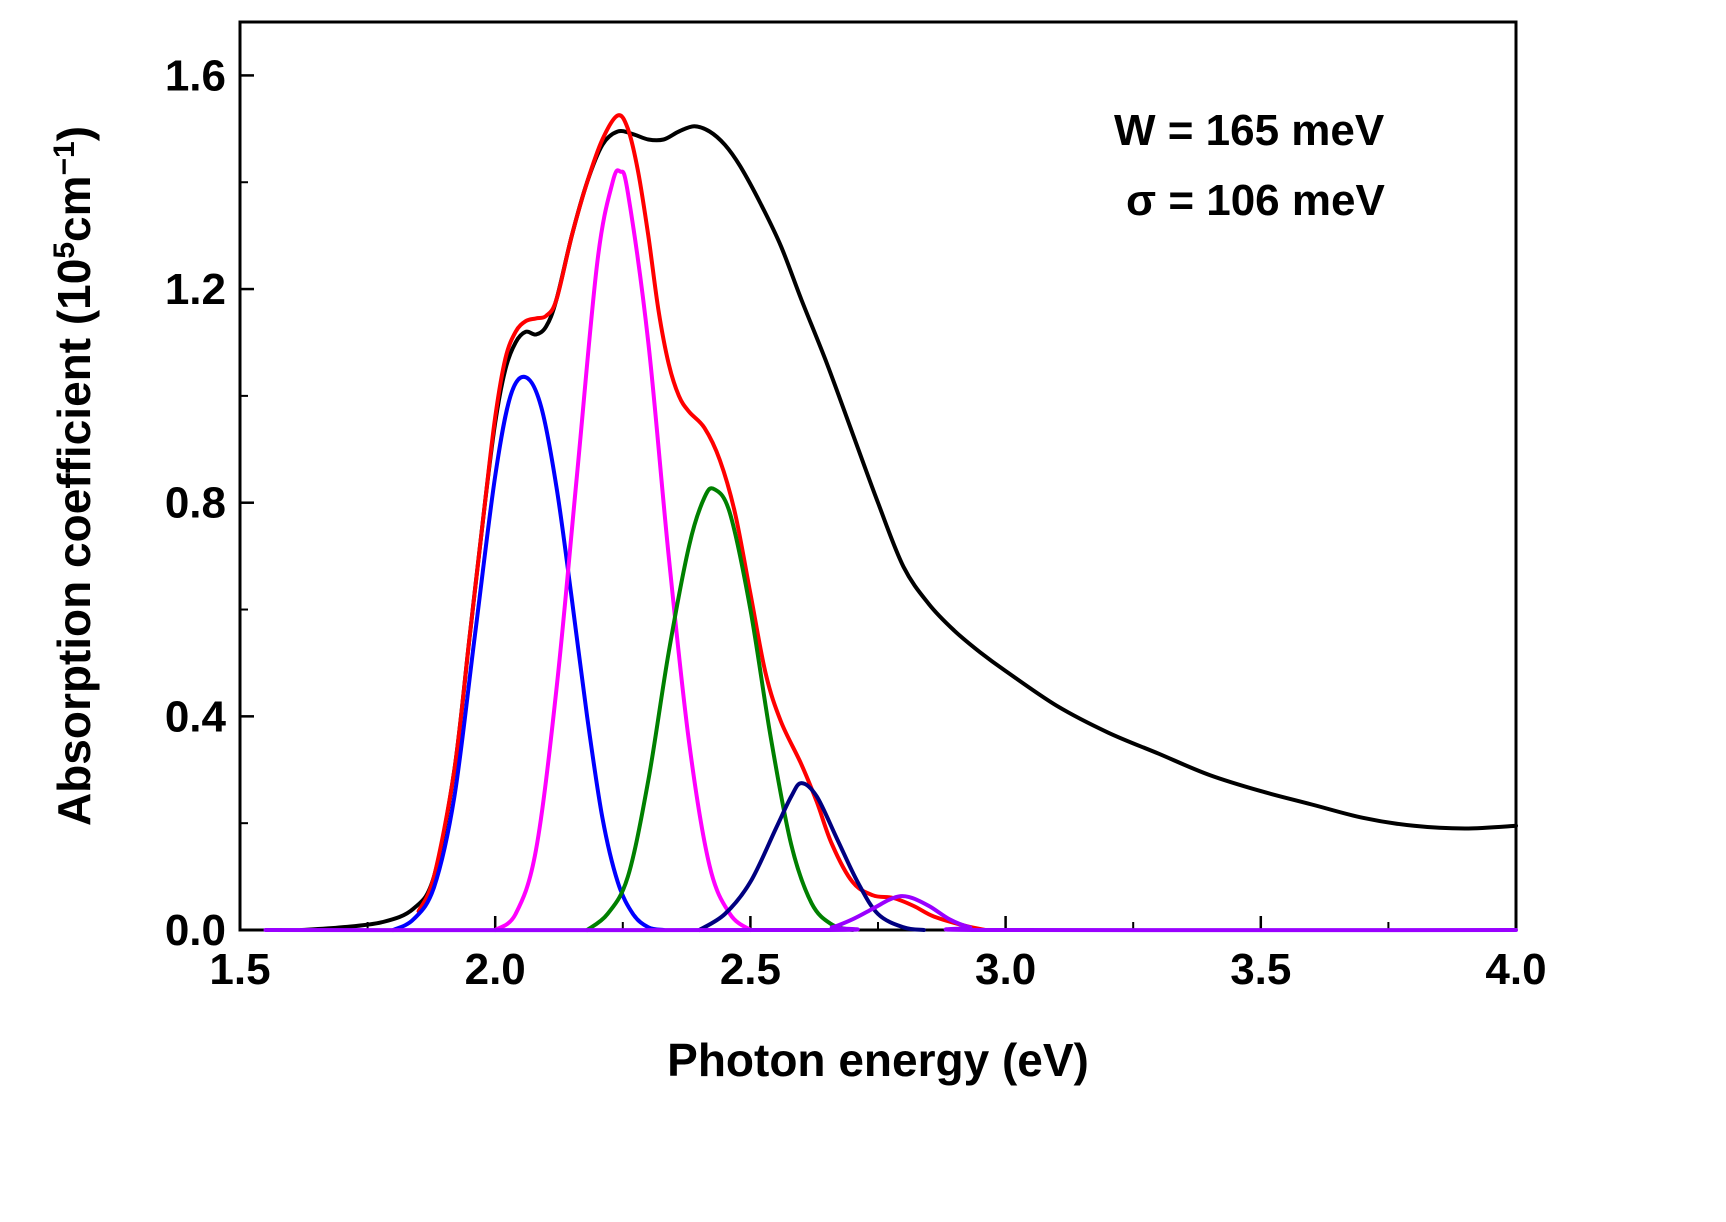 The image size is (1726, 1222). I want to click on y-tick-label: 1.2, so click(195, 289).